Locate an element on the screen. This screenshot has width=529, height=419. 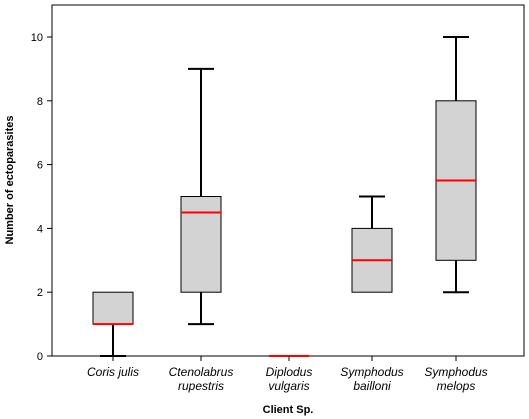
y-tick-label: 8 is located at coordinates (40, 102).